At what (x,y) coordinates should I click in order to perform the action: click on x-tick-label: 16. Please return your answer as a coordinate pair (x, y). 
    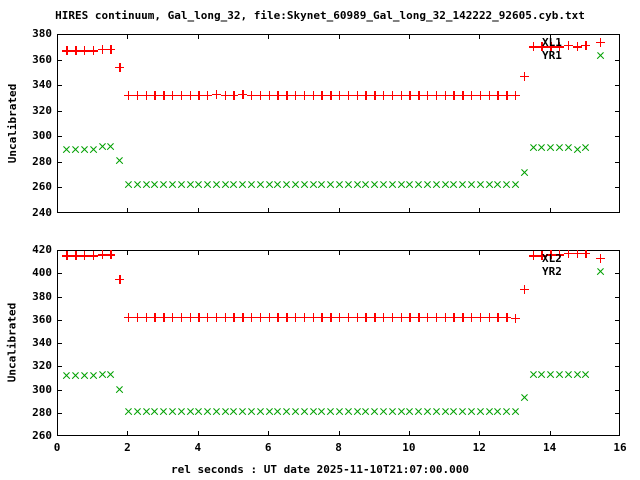
    Looking at the image, I should click on (620, 447).